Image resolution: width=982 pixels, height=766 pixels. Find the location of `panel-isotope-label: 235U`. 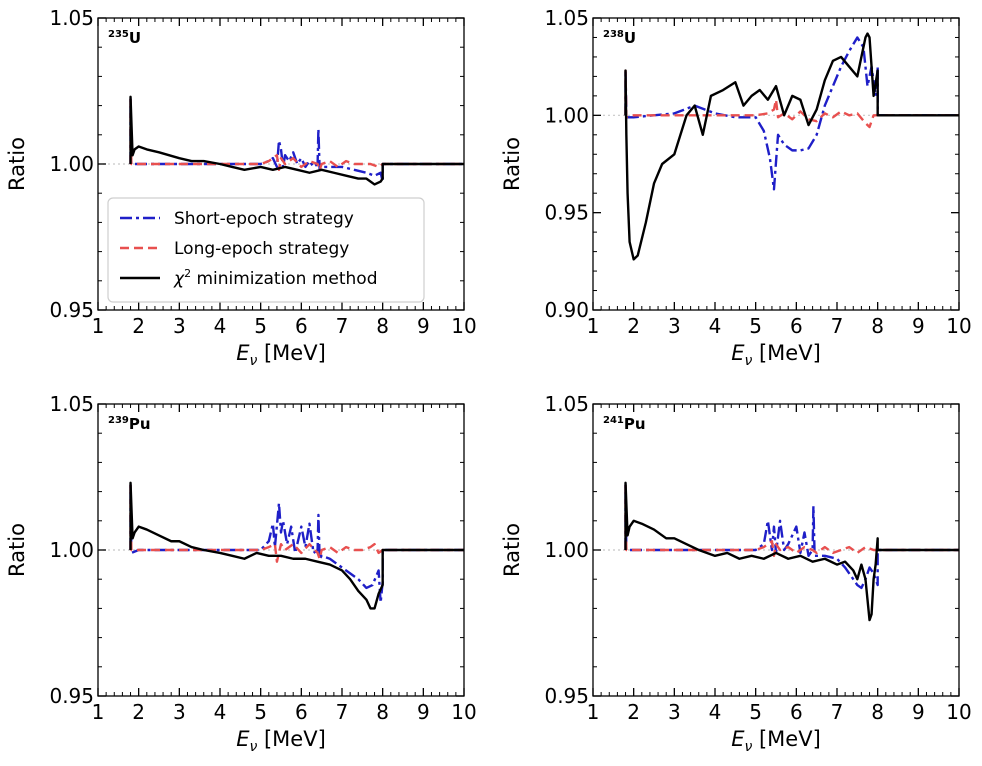

panel-isotope-label: 235U is located at coordinates (124, 38).